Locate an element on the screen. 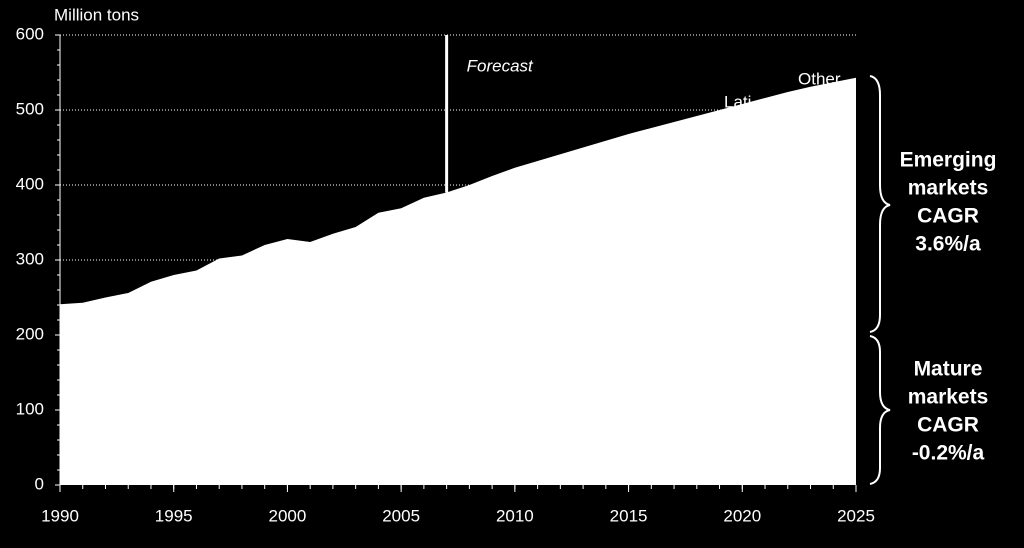 The image size is (1024, 548). y-axis-label: Million tons is located at coordinates (96, 14).